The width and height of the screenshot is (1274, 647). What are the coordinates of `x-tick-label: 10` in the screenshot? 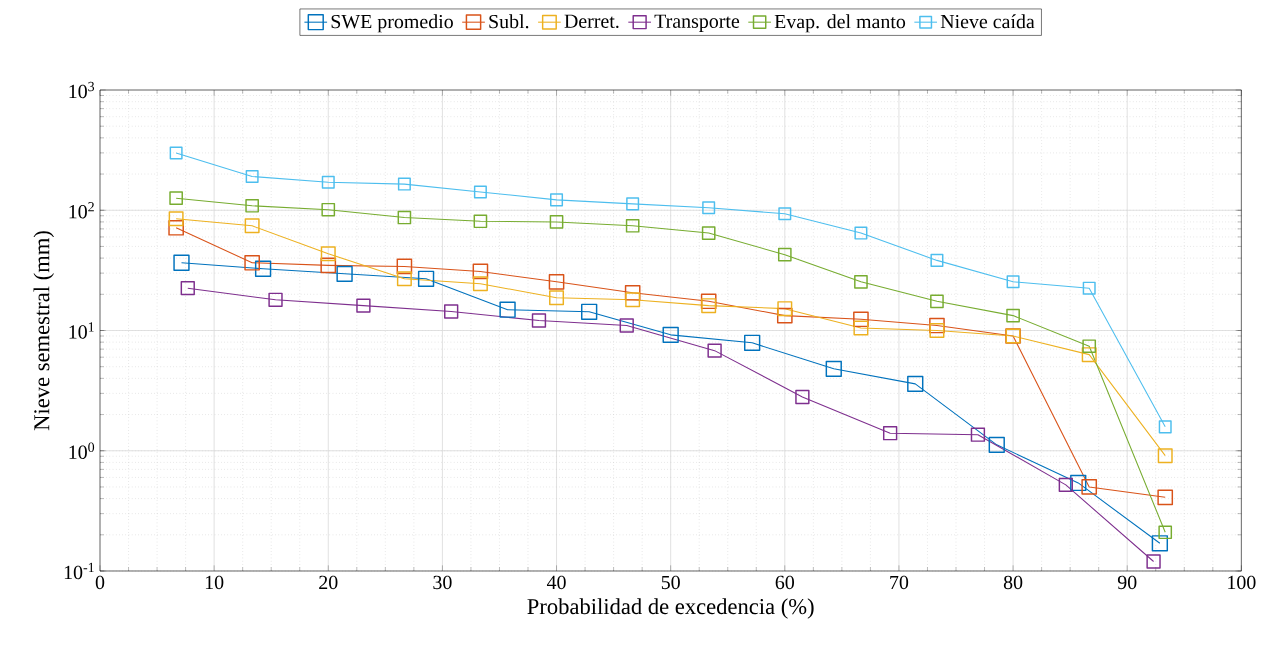 It's located at (214, 582).